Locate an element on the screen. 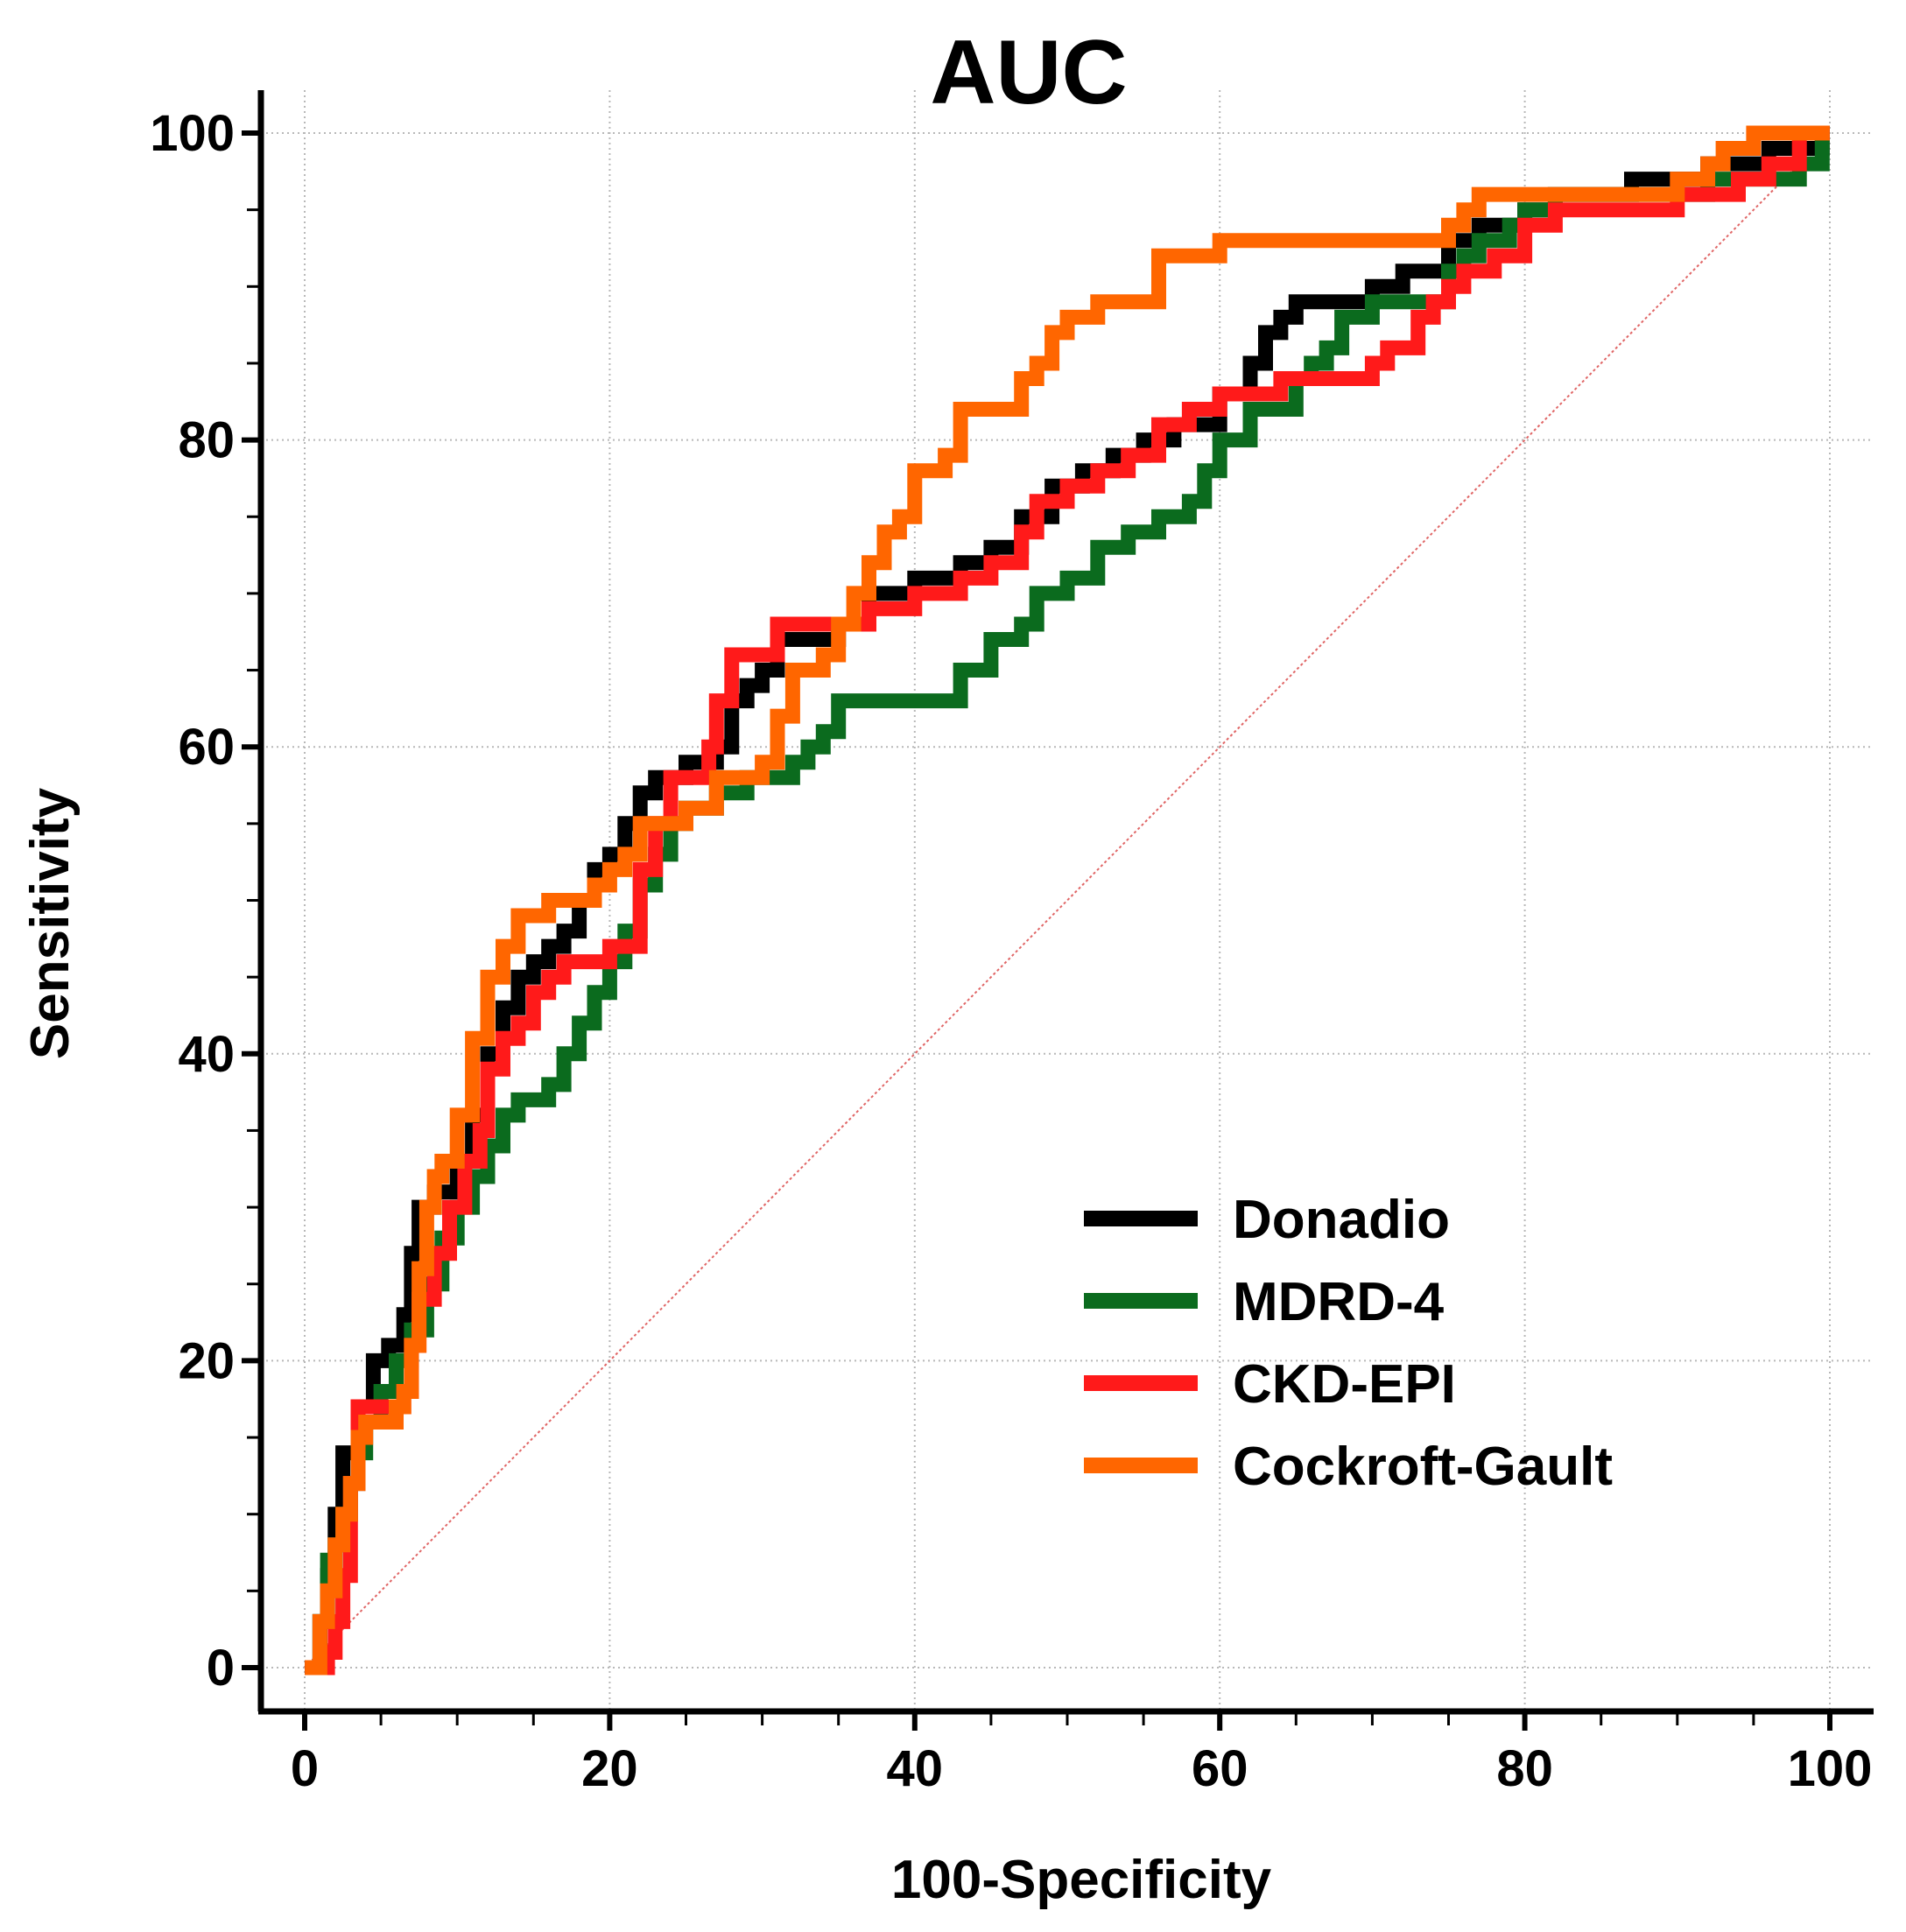 This screenshot has width=1906, height=1932. legend-label-mdrd-4: MDRD-4 is located at coordinates (1339, 1302).